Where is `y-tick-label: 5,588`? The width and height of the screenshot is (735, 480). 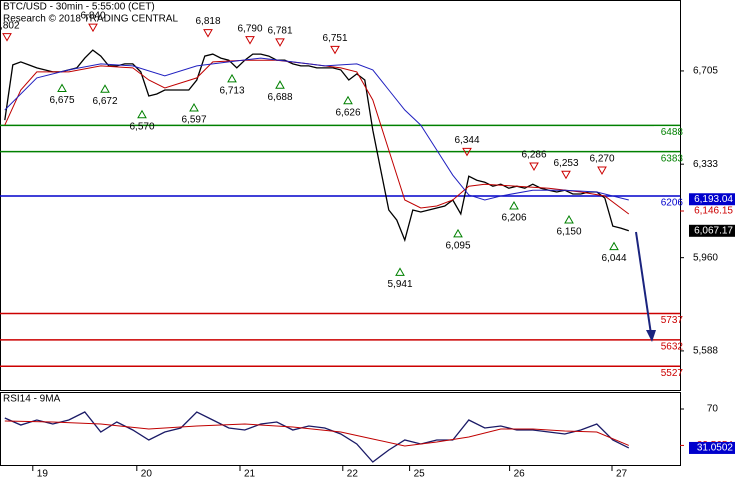 y-tick-label: 5,588 is located at coordinates (705, 351).